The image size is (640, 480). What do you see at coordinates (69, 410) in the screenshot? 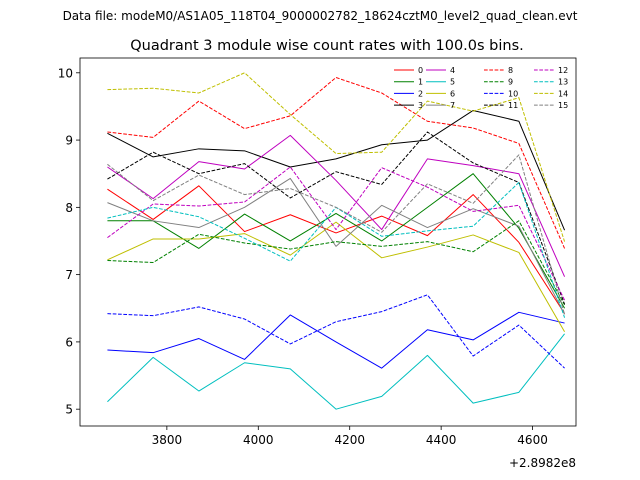
I see `y-tick-label: 5` at bounding box center [69, 410].